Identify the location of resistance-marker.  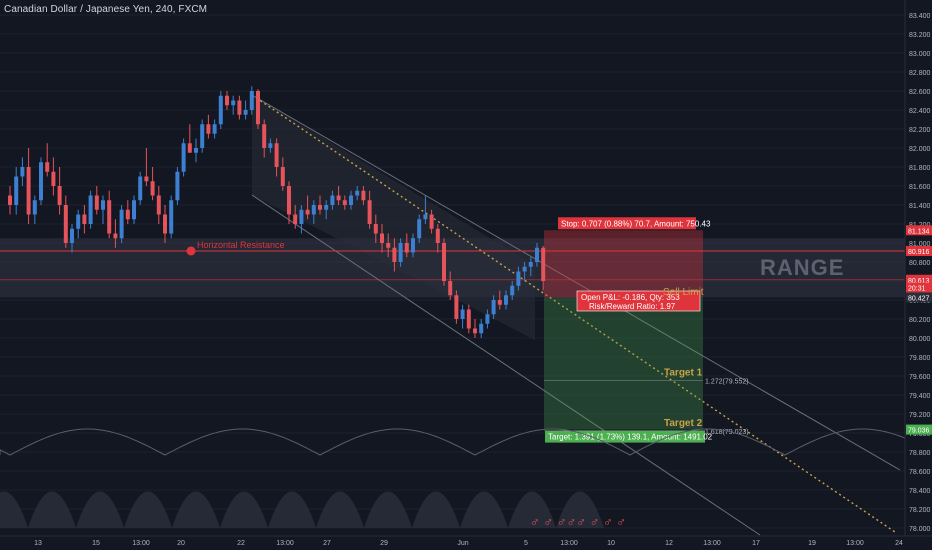
(191, 251).